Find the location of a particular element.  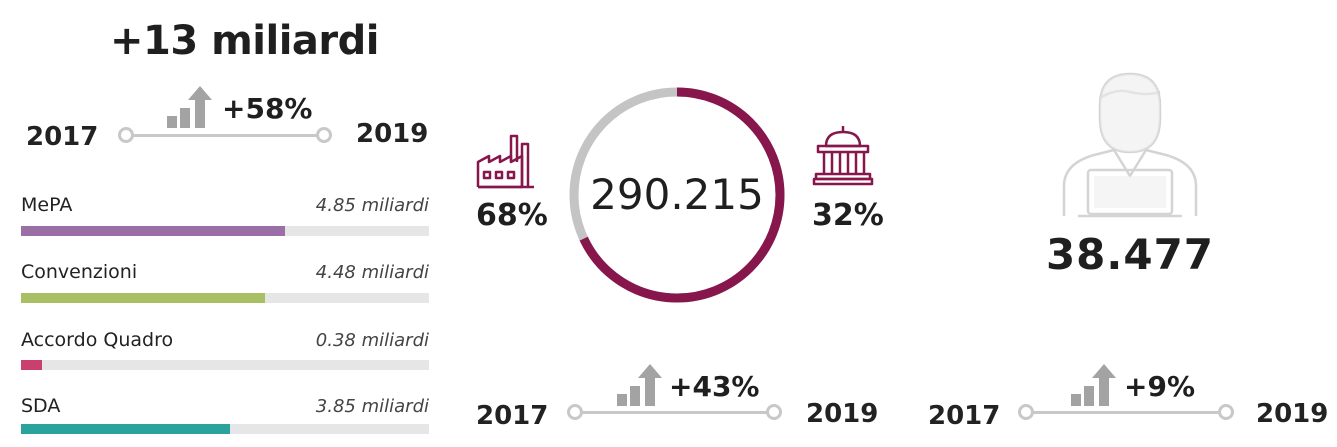

ring-companies-segment is located at coordinates (677, 195).